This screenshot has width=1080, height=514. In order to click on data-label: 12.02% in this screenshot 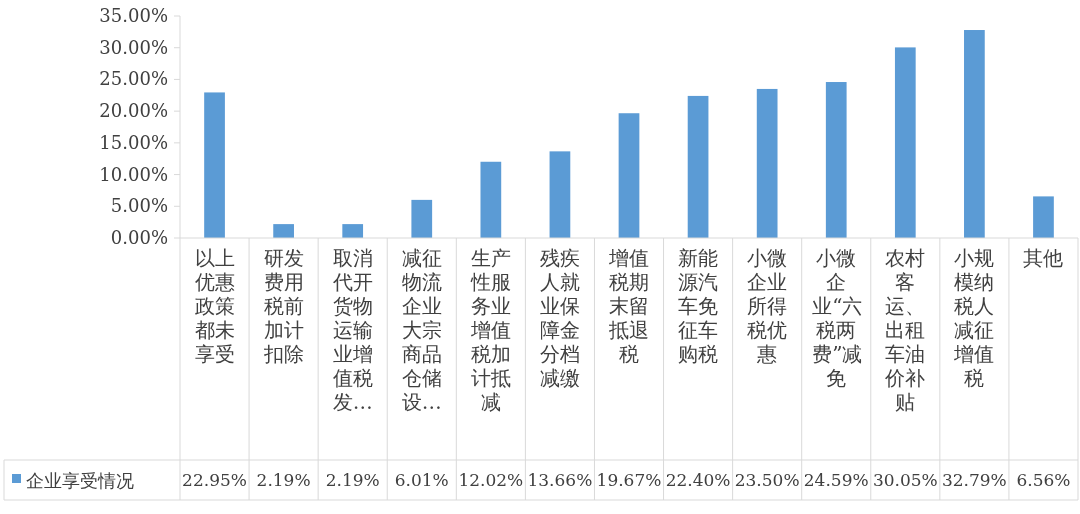, I will do `click(491, 480)`.